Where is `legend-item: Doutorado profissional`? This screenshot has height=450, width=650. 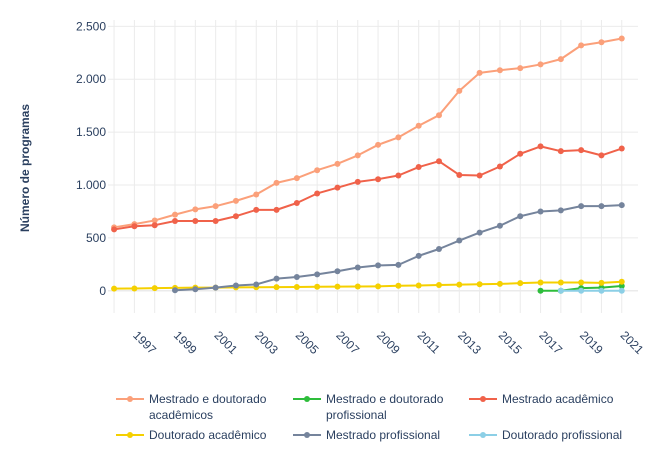
legend-item: Doutorado profissional is located at coordinates (545, 435).